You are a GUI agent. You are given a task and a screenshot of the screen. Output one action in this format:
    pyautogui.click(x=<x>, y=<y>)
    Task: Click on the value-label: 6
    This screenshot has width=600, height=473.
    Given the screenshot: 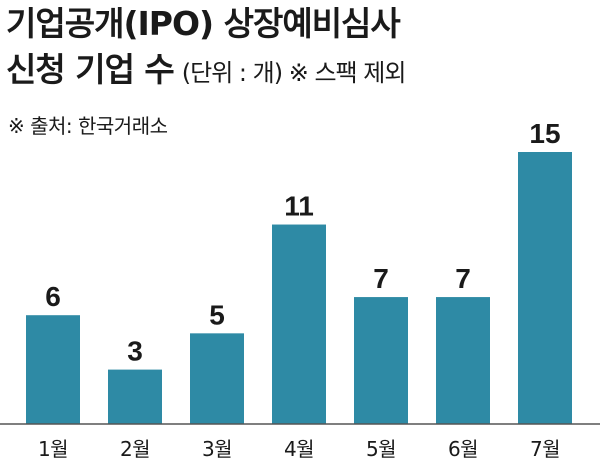 What is the action you would take?
    pyautogui.click(x=53, y=296)
    